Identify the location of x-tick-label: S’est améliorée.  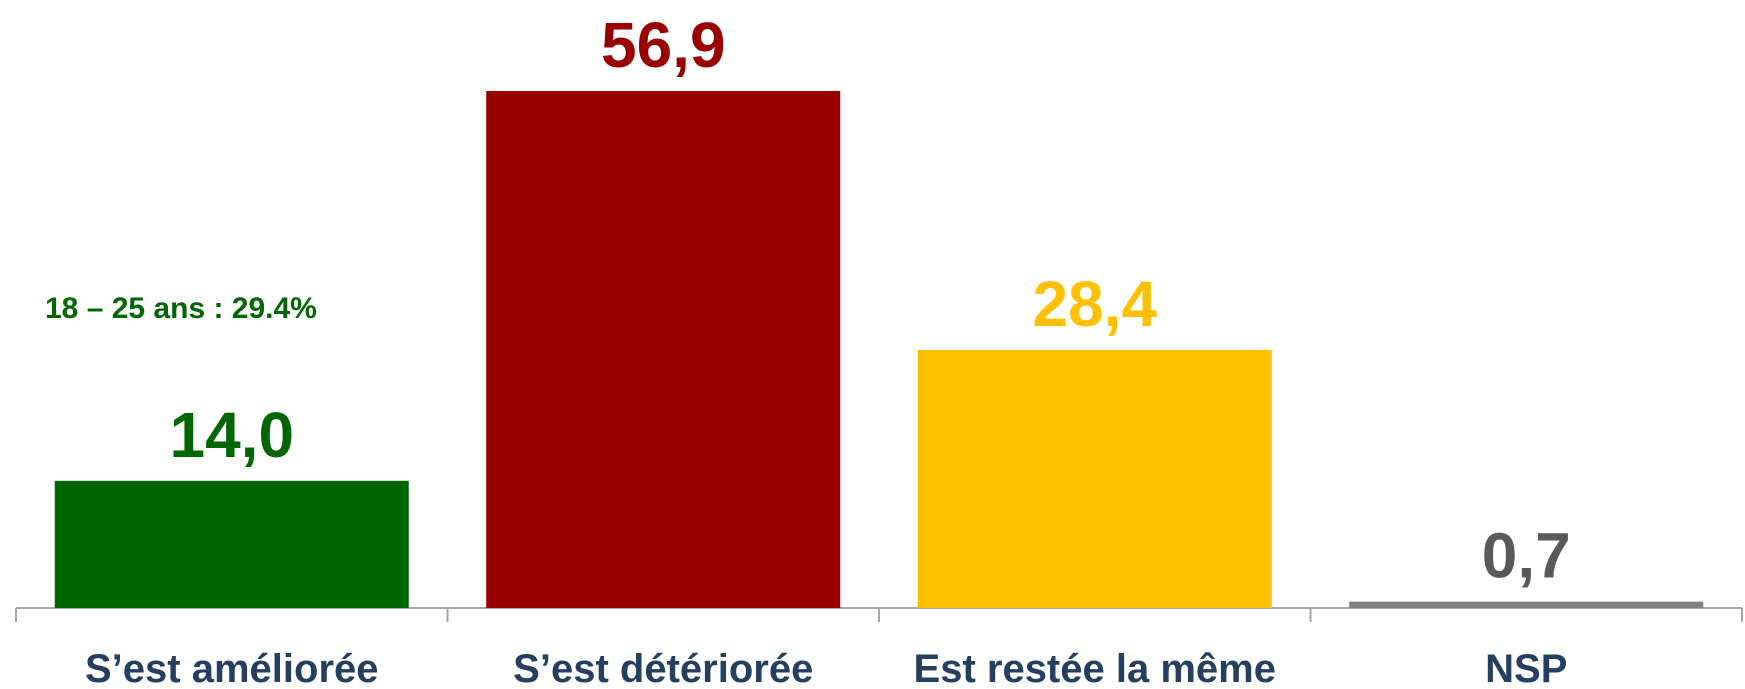
(232, 668).